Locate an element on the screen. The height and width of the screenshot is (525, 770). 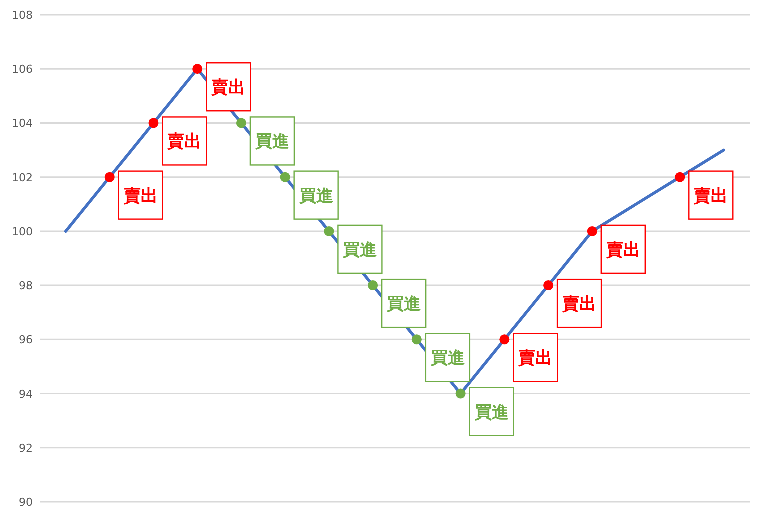
y-tick-label: 100 is located at coordinates (22, 231).